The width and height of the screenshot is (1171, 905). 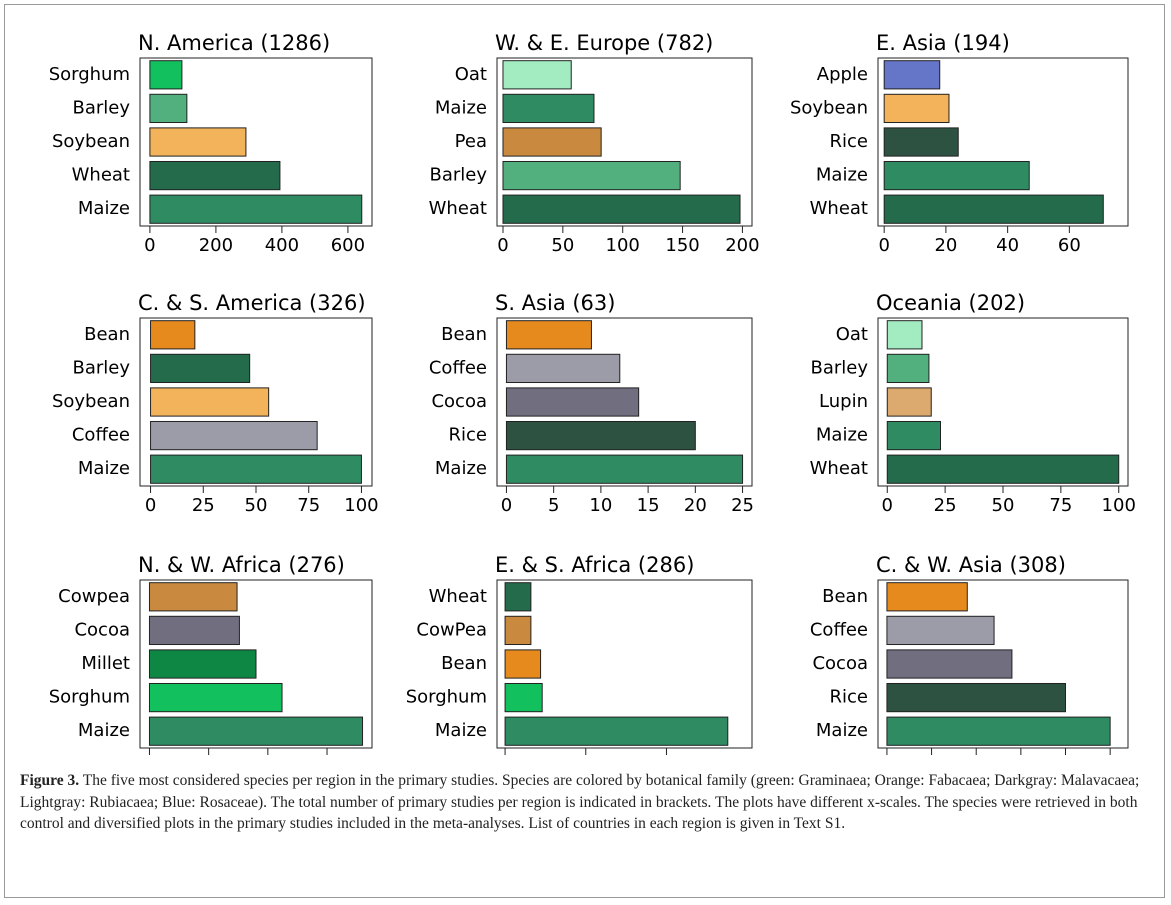 I want to click on panel-title: Oceania (202), so click(x=950, y=303).